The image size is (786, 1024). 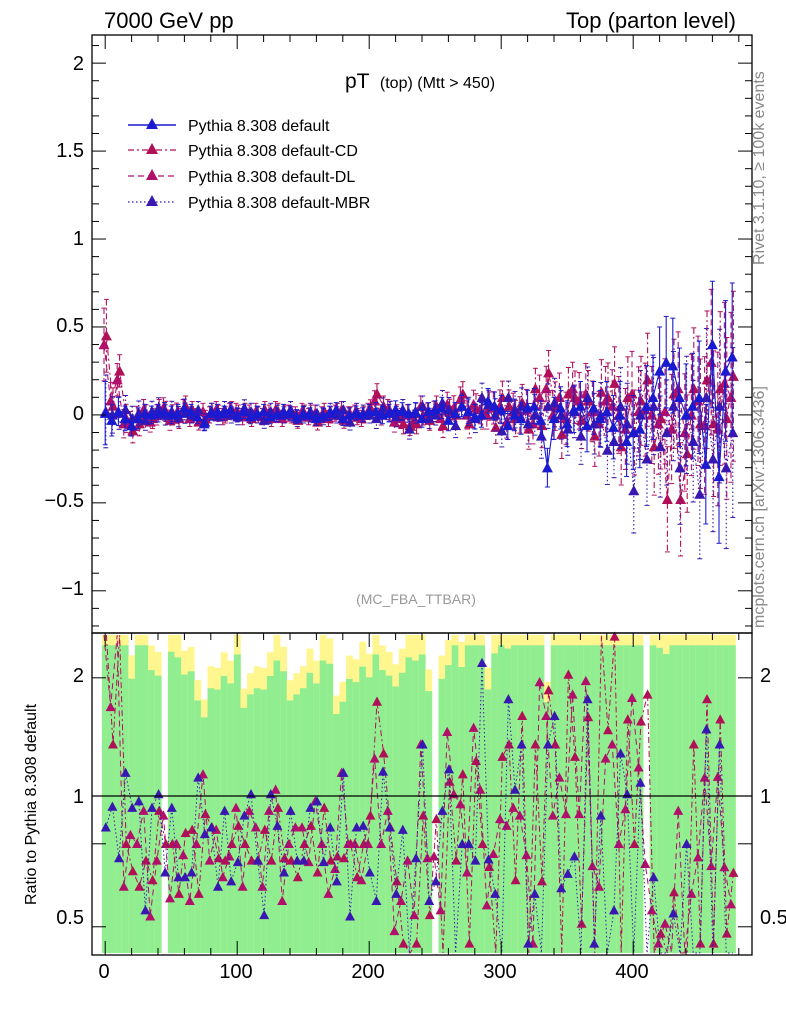 What do you see at coordinates (70, 326) in the screenshot?
I see `main-y-tick-label: 0.5` at bounding box center [70, 326].